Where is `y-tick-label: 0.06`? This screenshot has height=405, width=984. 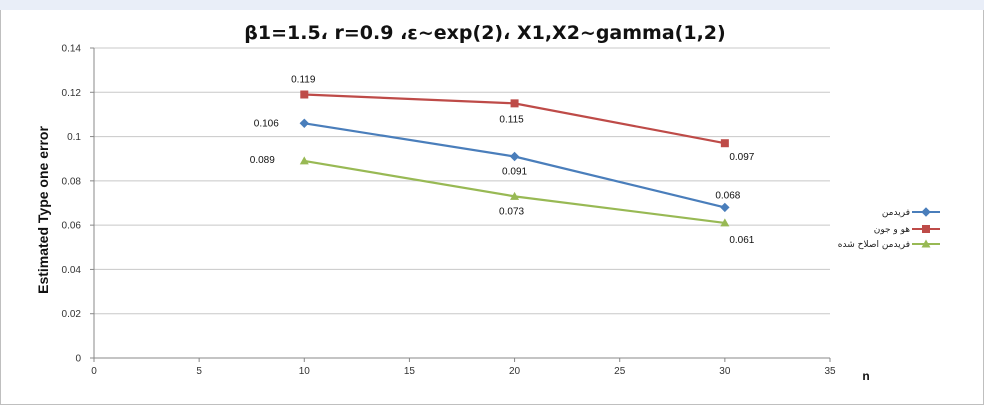
y-tick-label: 0.06 is located at coordinates (72, 226).